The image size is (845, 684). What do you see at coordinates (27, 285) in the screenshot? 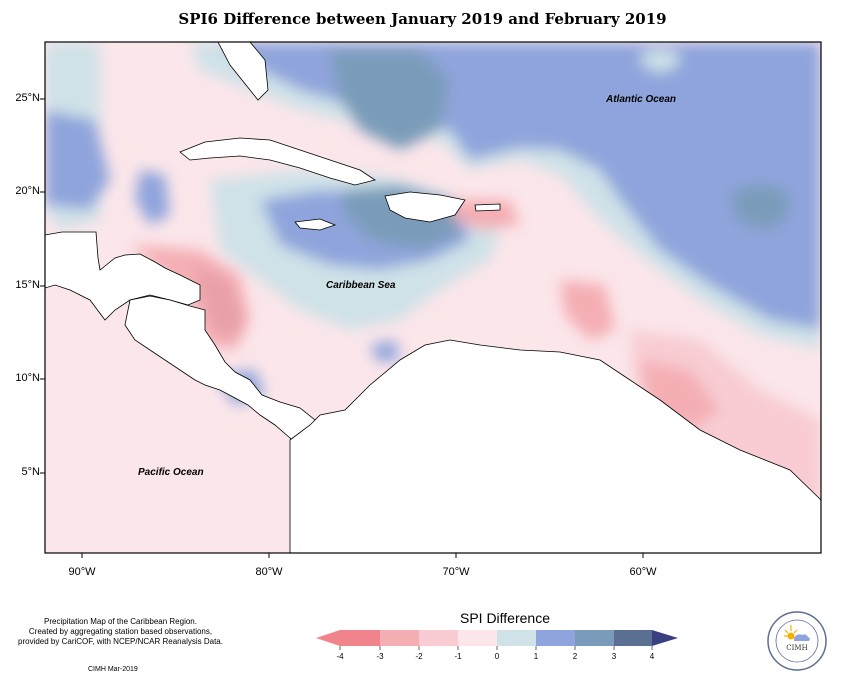
I see `lat-label-15n: 15°N` at bounding box center [27, 285].